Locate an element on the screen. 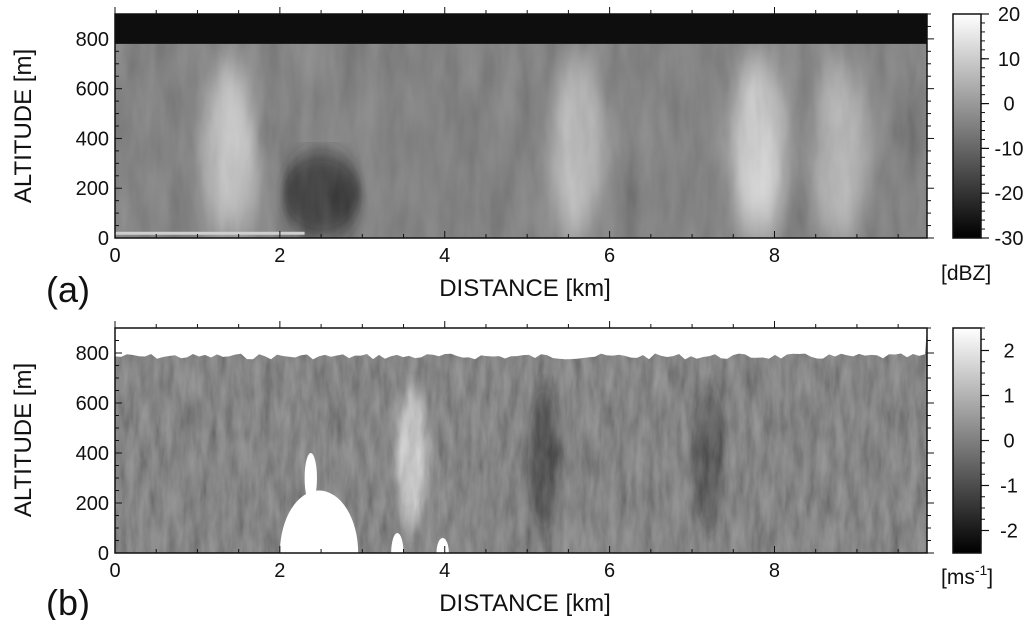  no-echo-region-top-b is located at coordinates (521, 344).